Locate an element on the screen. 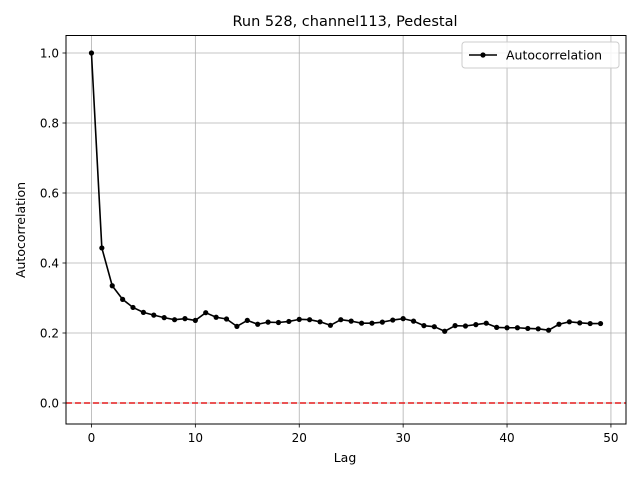  x-tick-label: 20 is located at coordinates (299, 438).